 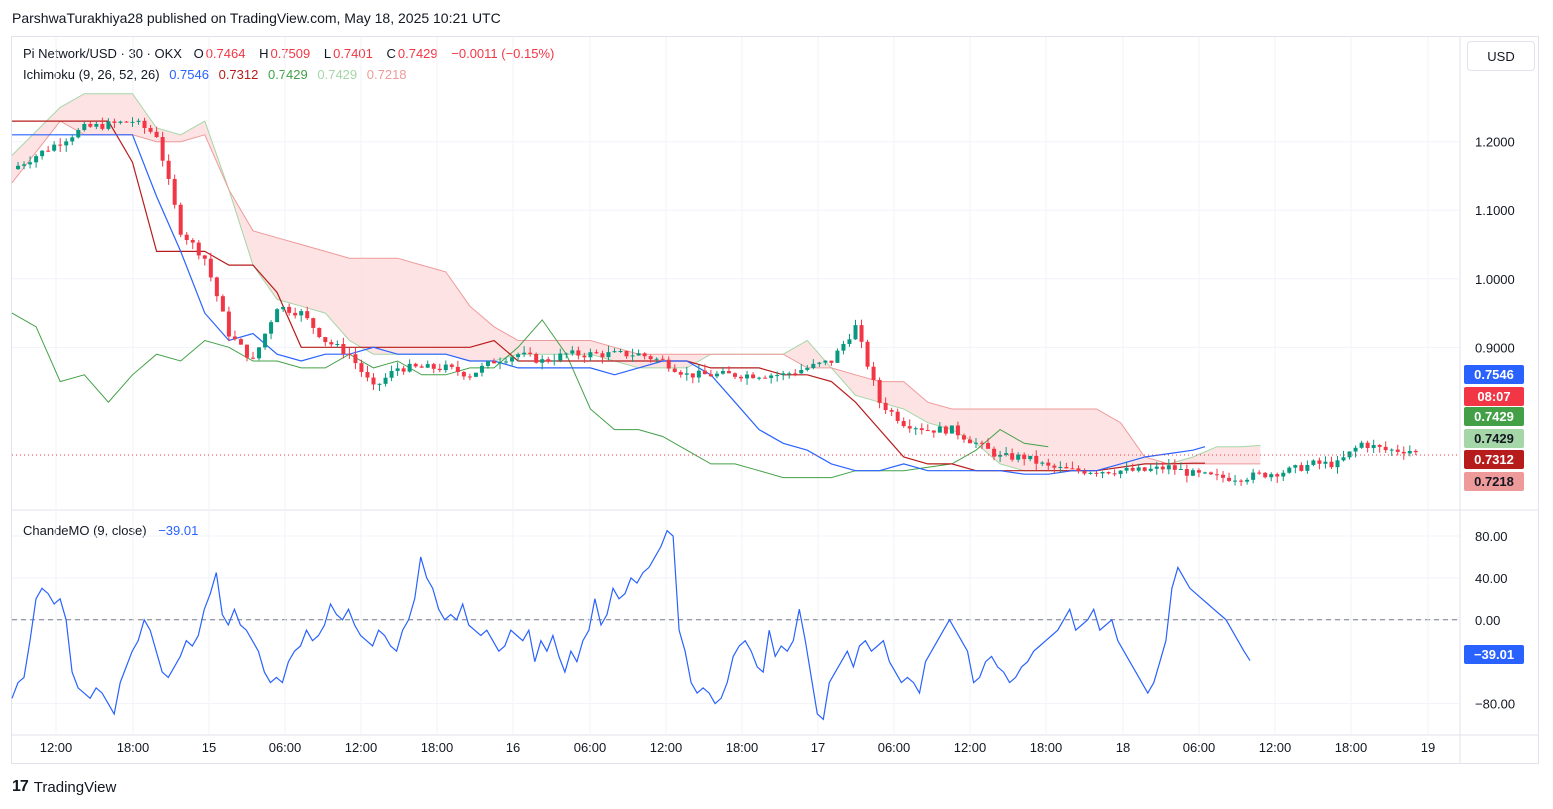 What do you see at coordinates (75, 787) in the screenshot?
I see `footer-brand: TradingView` at bounding box center [75, 787].